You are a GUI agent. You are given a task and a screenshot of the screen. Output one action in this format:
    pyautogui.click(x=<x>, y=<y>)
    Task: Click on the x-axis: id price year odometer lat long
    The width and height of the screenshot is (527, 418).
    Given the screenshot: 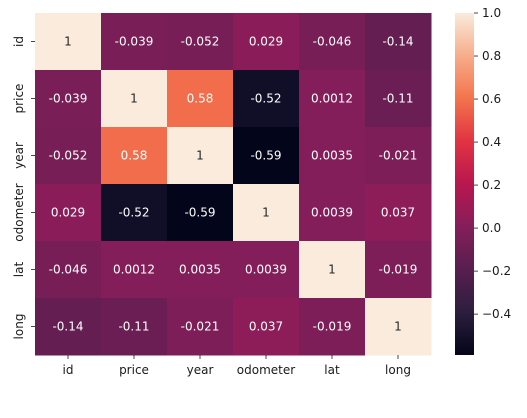 What is the action you would take?
    pyautogui.click(x=237, y=366)
    